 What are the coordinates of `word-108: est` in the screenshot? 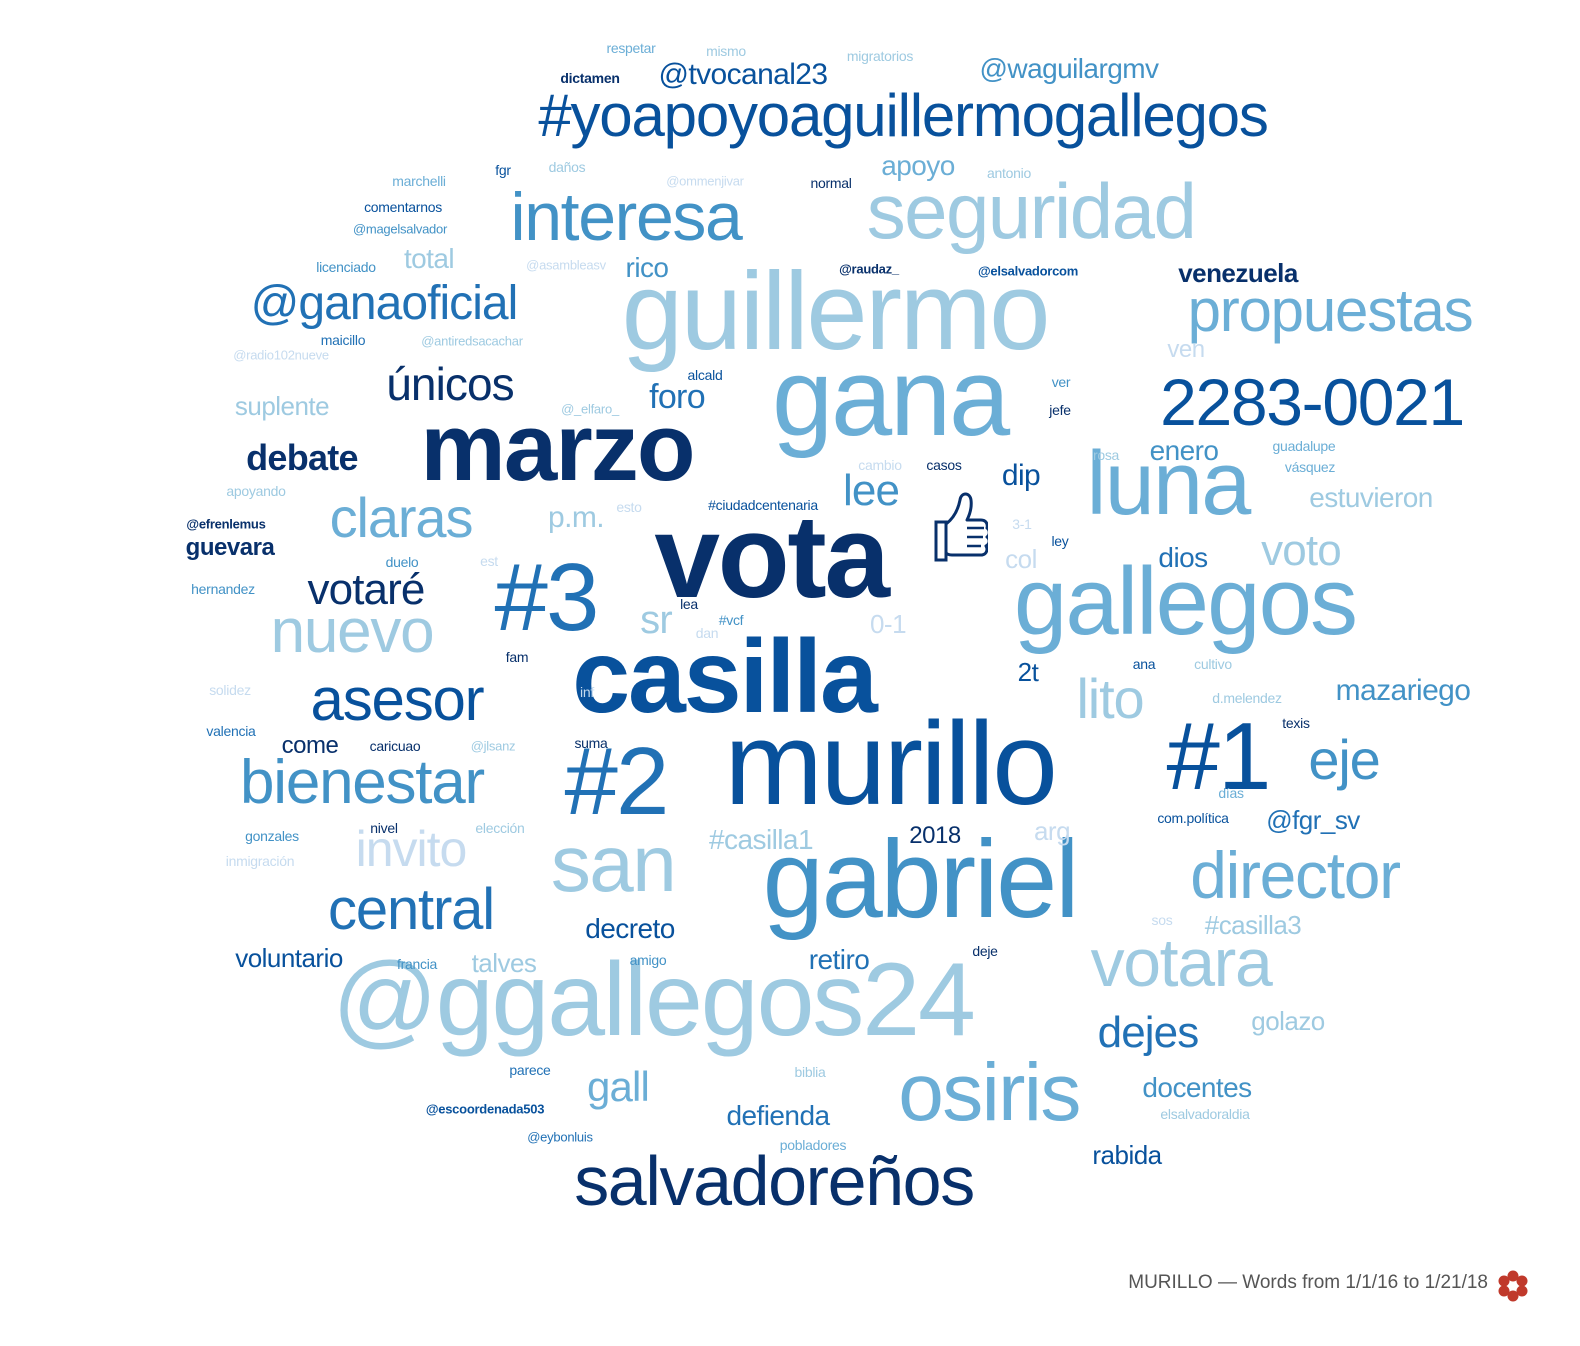 It's located at (489, 561).